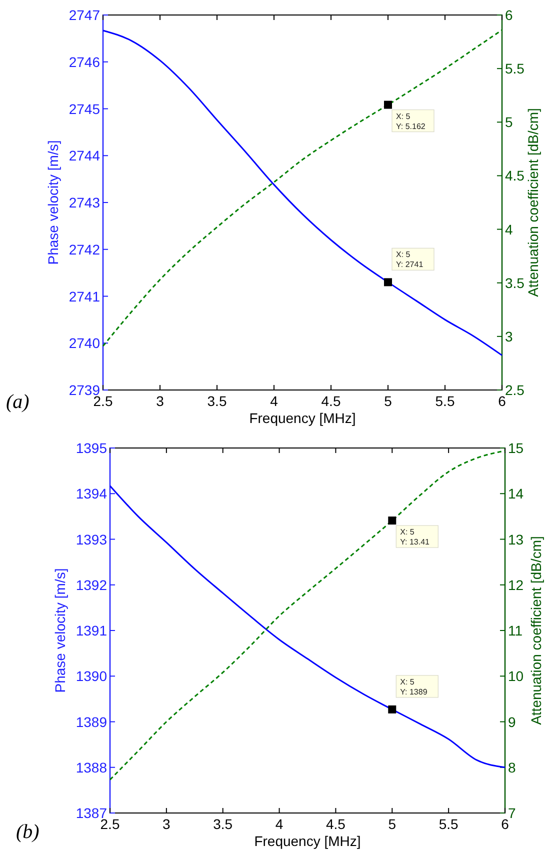 The image size is (549, 857). What do you see at coordinates (84, 343) in the screenshot?
I see `y-tick-label: 2740` at bounding box center [84, 343].